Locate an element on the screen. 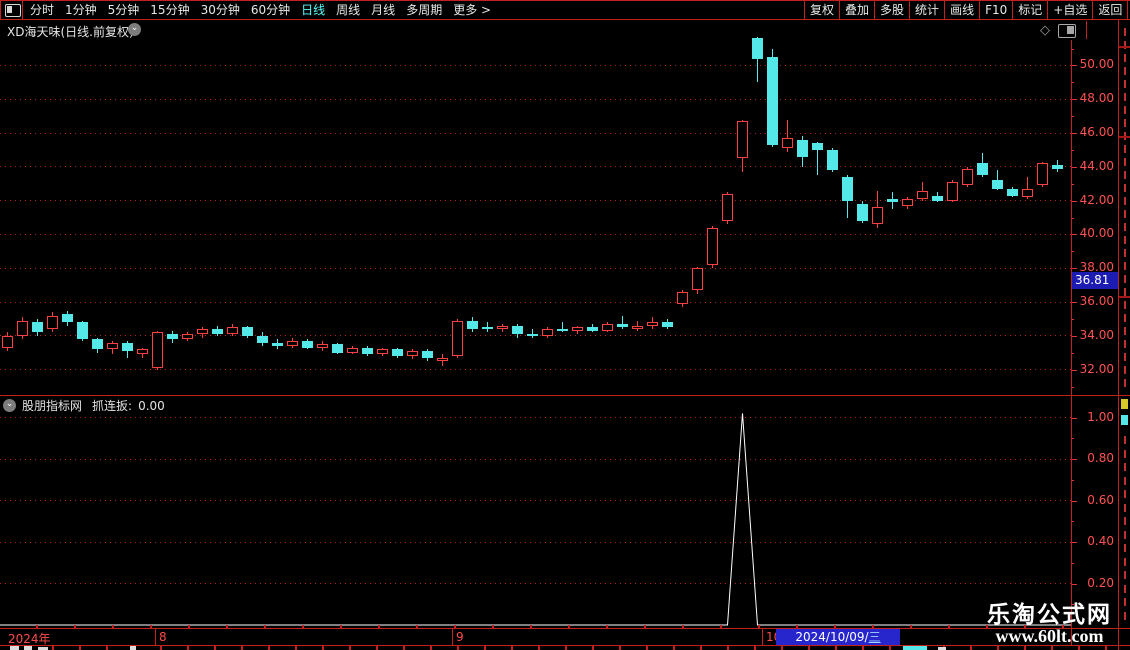 Image resolution: width=1130 pixels, height=650 pixels. diamond-icon: ◇ is located at coordinates (1045, 30).